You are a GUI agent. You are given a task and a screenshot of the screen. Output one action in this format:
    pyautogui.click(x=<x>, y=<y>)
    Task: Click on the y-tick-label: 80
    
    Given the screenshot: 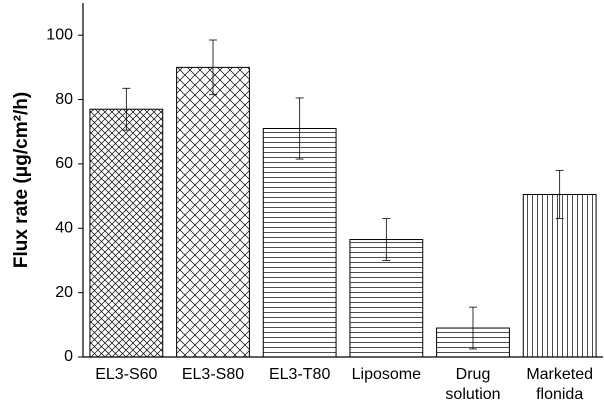 What is the action you would take?
    pyautogui.click(x=64, y=99)
    